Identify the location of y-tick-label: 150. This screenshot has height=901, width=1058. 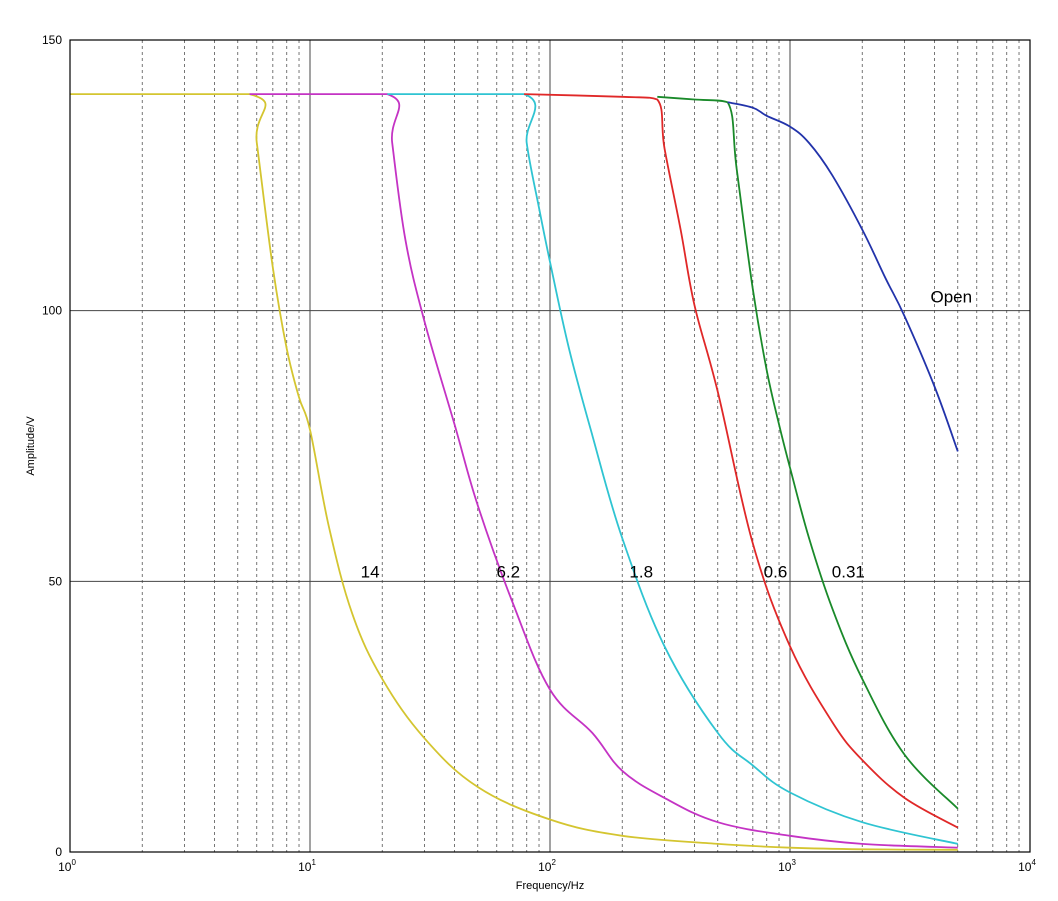
(52, 40).